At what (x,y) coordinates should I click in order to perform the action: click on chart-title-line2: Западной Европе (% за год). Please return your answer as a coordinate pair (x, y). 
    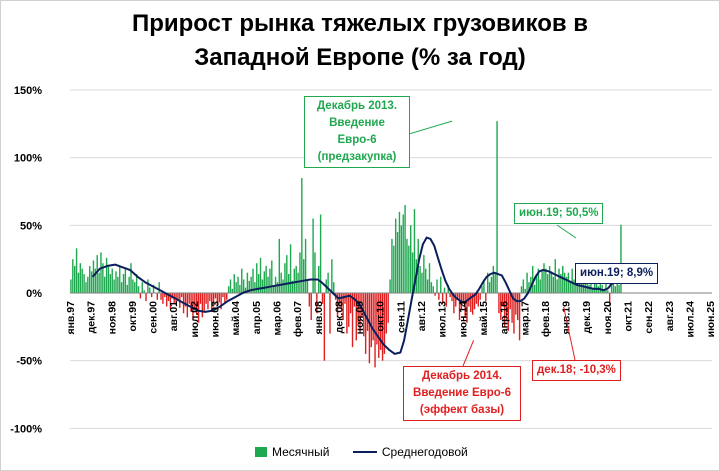
    Looking at the image, I should click on (360, 57).